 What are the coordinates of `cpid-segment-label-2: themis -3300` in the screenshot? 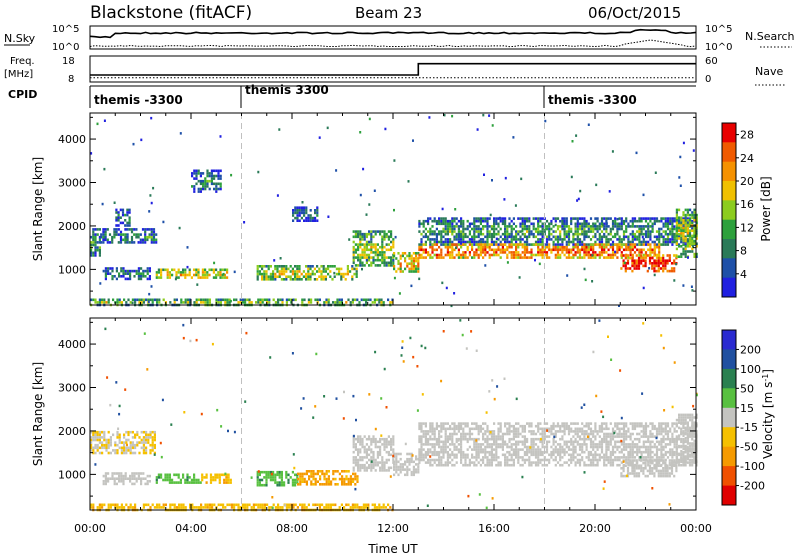 It's located at (592, 100).